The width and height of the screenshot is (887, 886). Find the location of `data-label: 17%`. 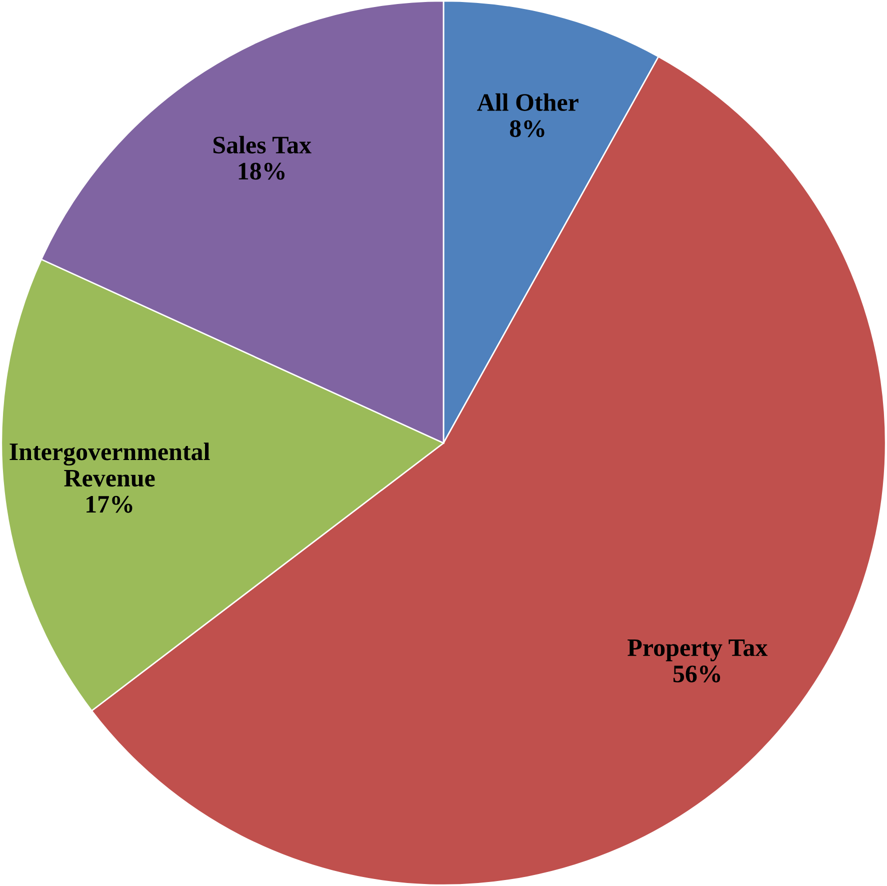

data-label: 17% is located at coordinates (109, 504).